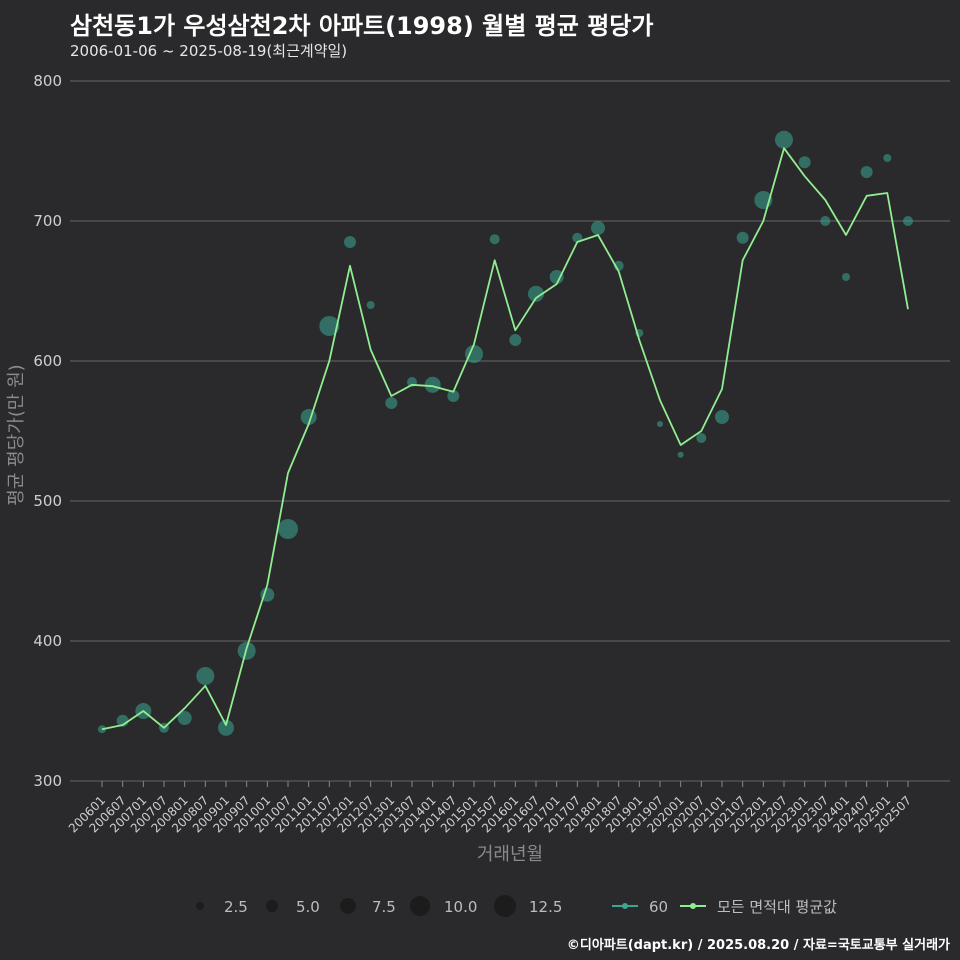  What do you see at coordinates (209, 51) in the screenshot?
I see `chart-subtitle: 2006-01-06 ~ 2025-08-19(최근계약일)` at bounding box center [209, 51].